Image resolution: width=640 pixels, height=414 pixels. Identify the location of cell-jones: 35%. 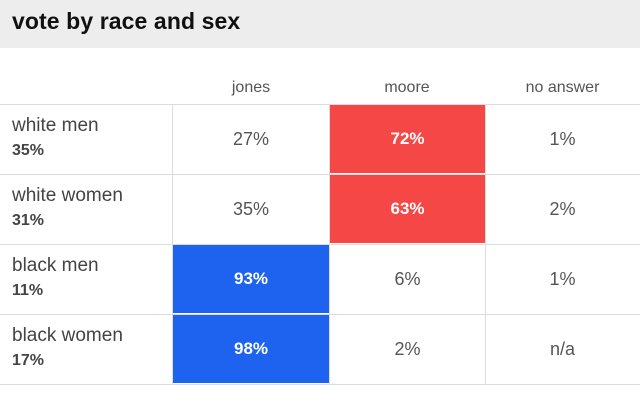
(251, 209).